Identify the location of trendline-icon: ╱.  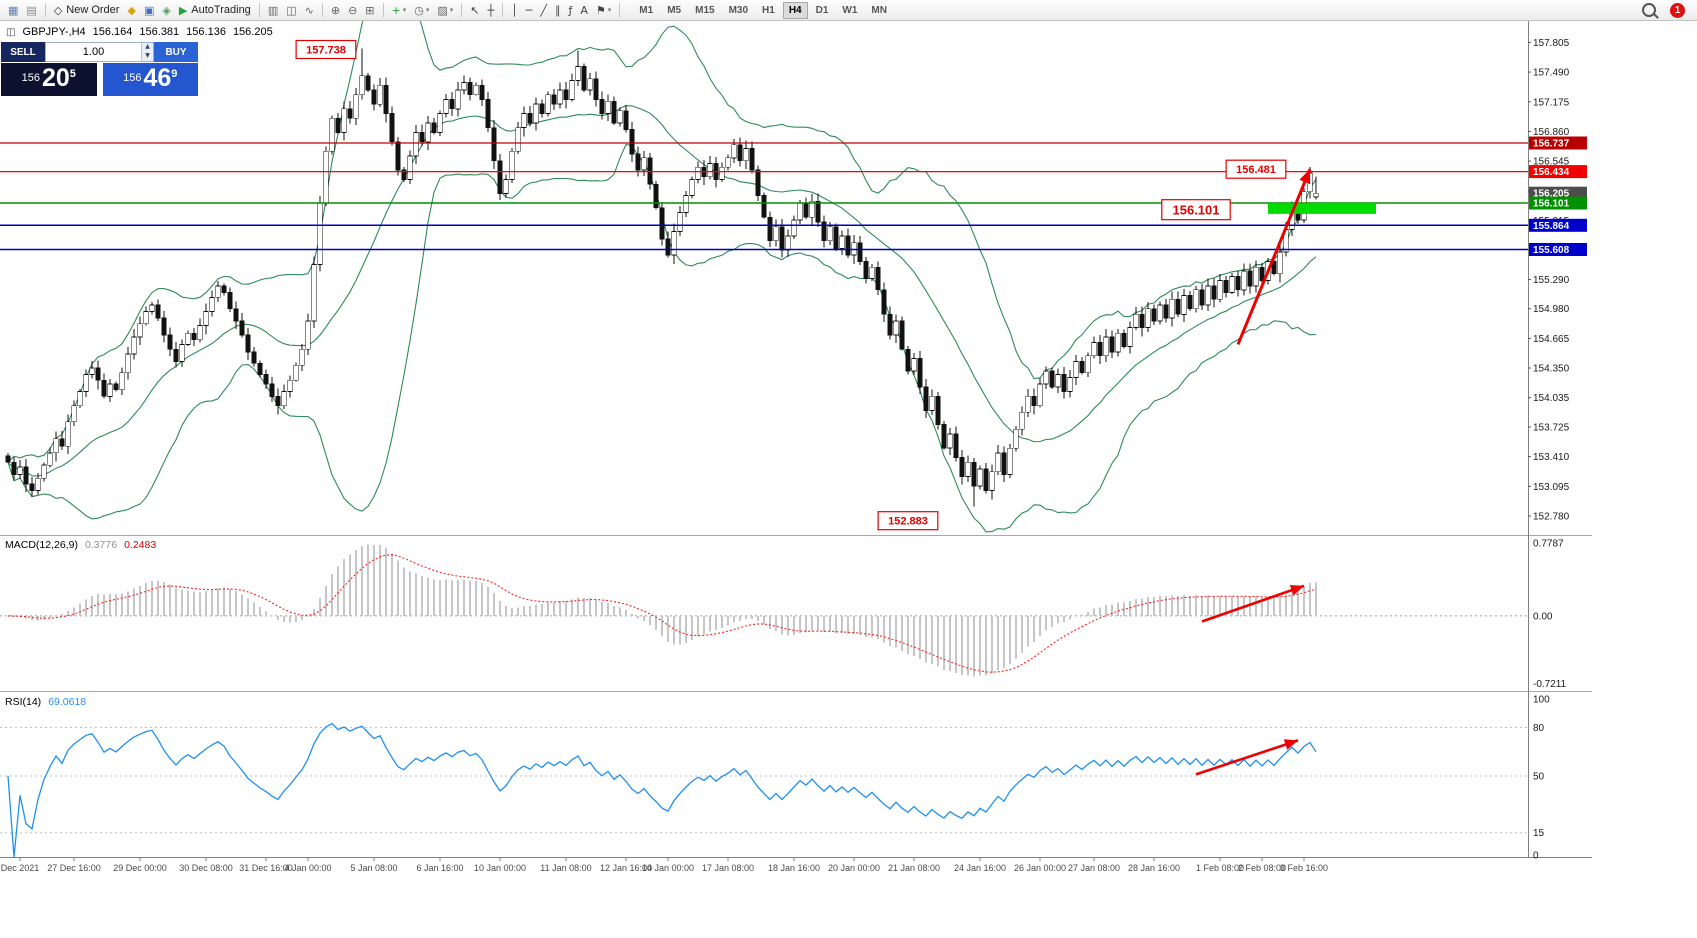
(543, 10).